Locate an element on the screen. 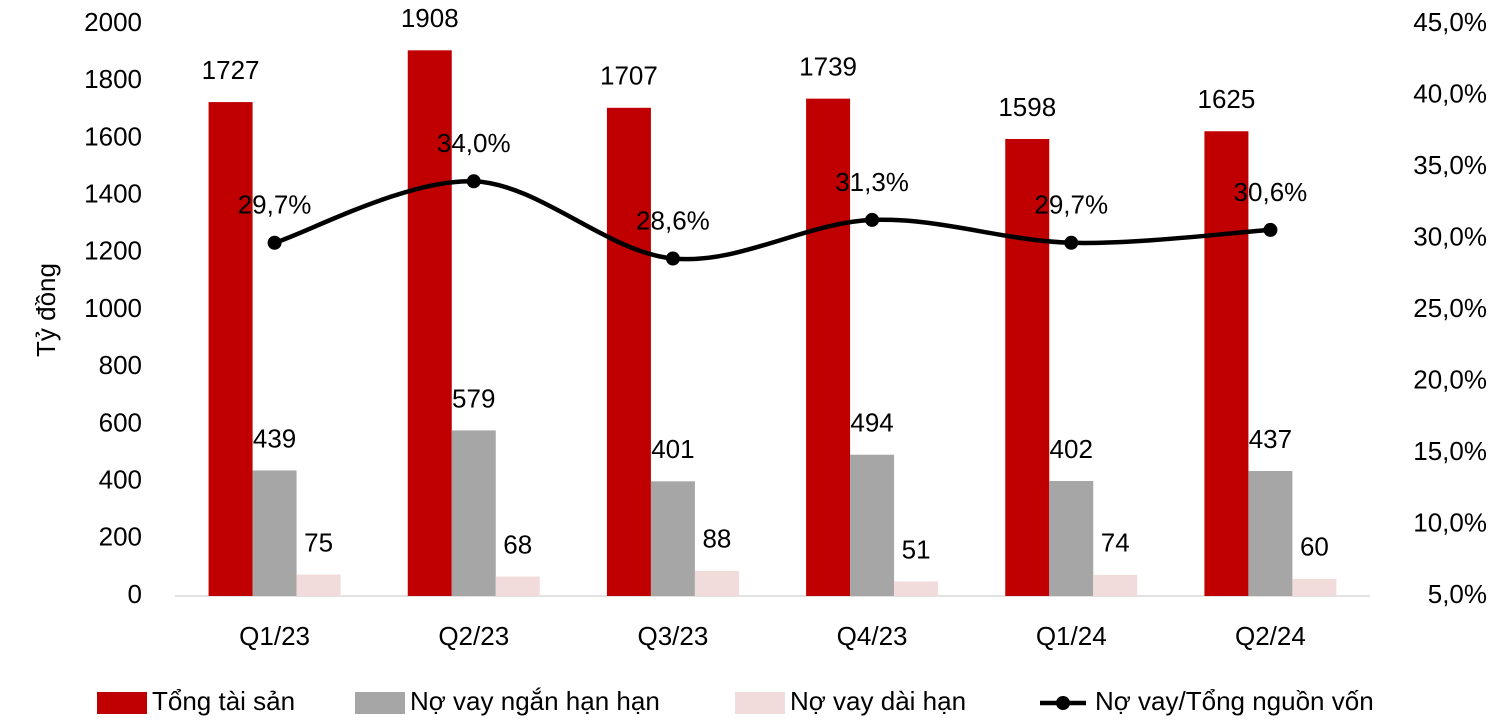 The width and height of the screenshot is (1499, 723). y-tick-label: 1400 is located at coordinates (113, 193).